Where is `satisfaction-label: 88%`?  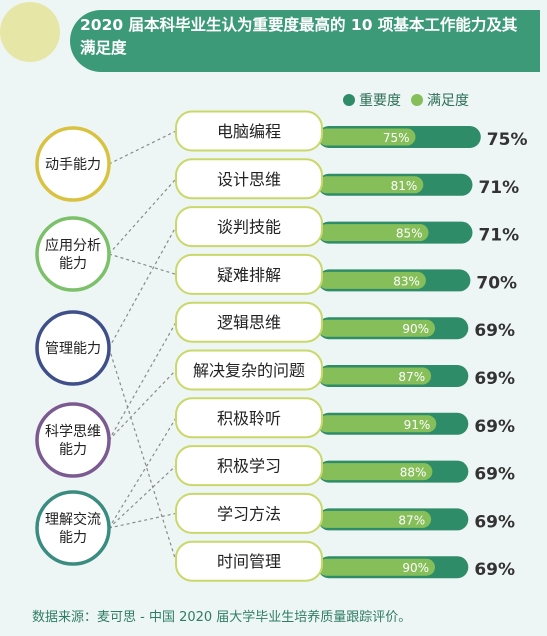
satisfaction-label: 88% is located at coordinates (413, 473).